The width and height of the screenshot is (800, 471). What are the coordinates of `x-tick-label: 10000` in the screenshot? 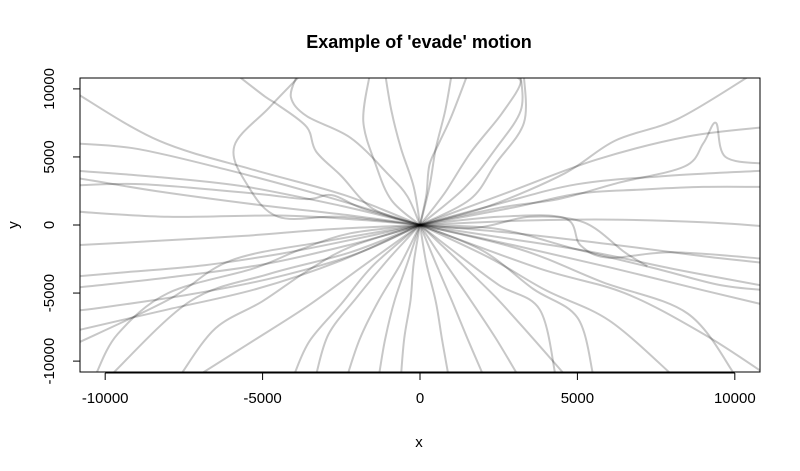 It's located at (735, 398).